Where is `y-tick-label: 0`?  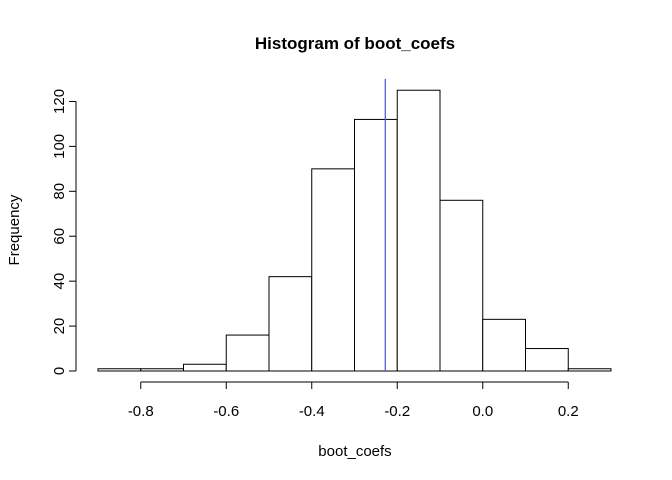
y-tick-label: 0 is located at coordinates (59, 371).